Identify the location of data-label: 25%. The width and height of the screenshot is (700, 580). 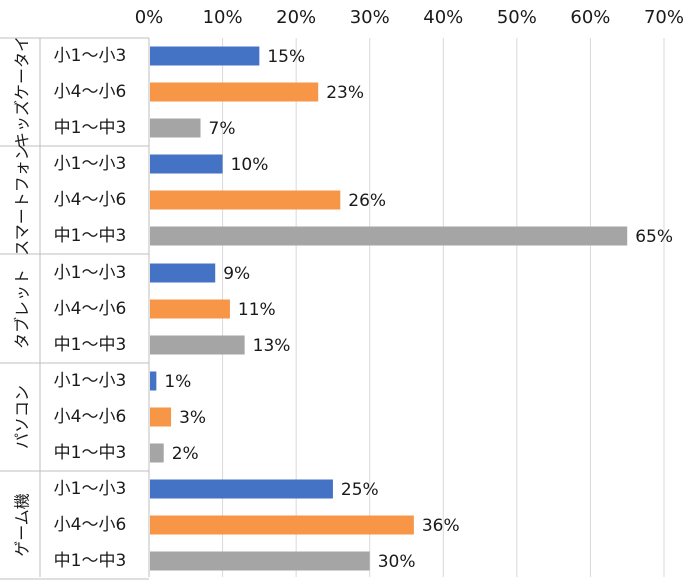
(360, 490).